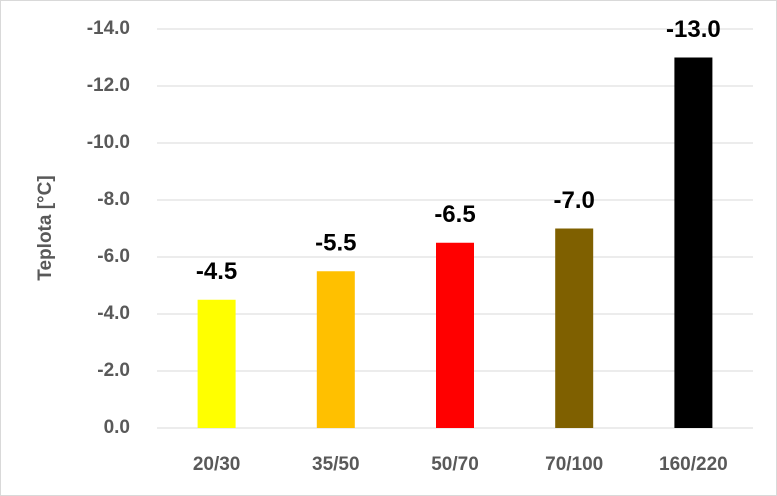 This screenshot has height=496, width=777. I want to click on x-tick-label: 160/220, so click(693, 464).